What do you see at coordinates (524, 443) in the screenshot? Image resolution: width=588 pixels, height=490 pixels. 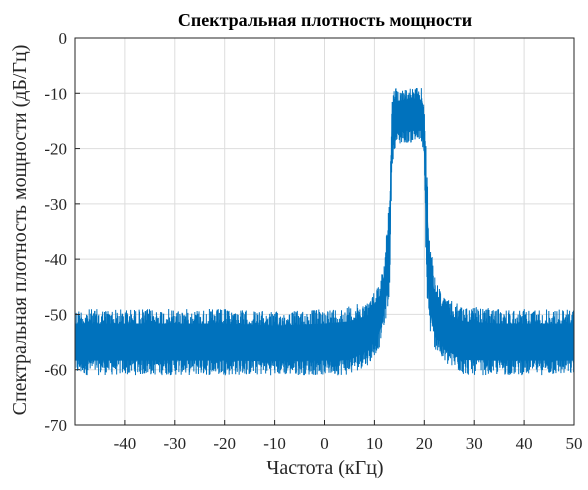 I see `x-tick-label: 40` at bounding box center [524, 443].